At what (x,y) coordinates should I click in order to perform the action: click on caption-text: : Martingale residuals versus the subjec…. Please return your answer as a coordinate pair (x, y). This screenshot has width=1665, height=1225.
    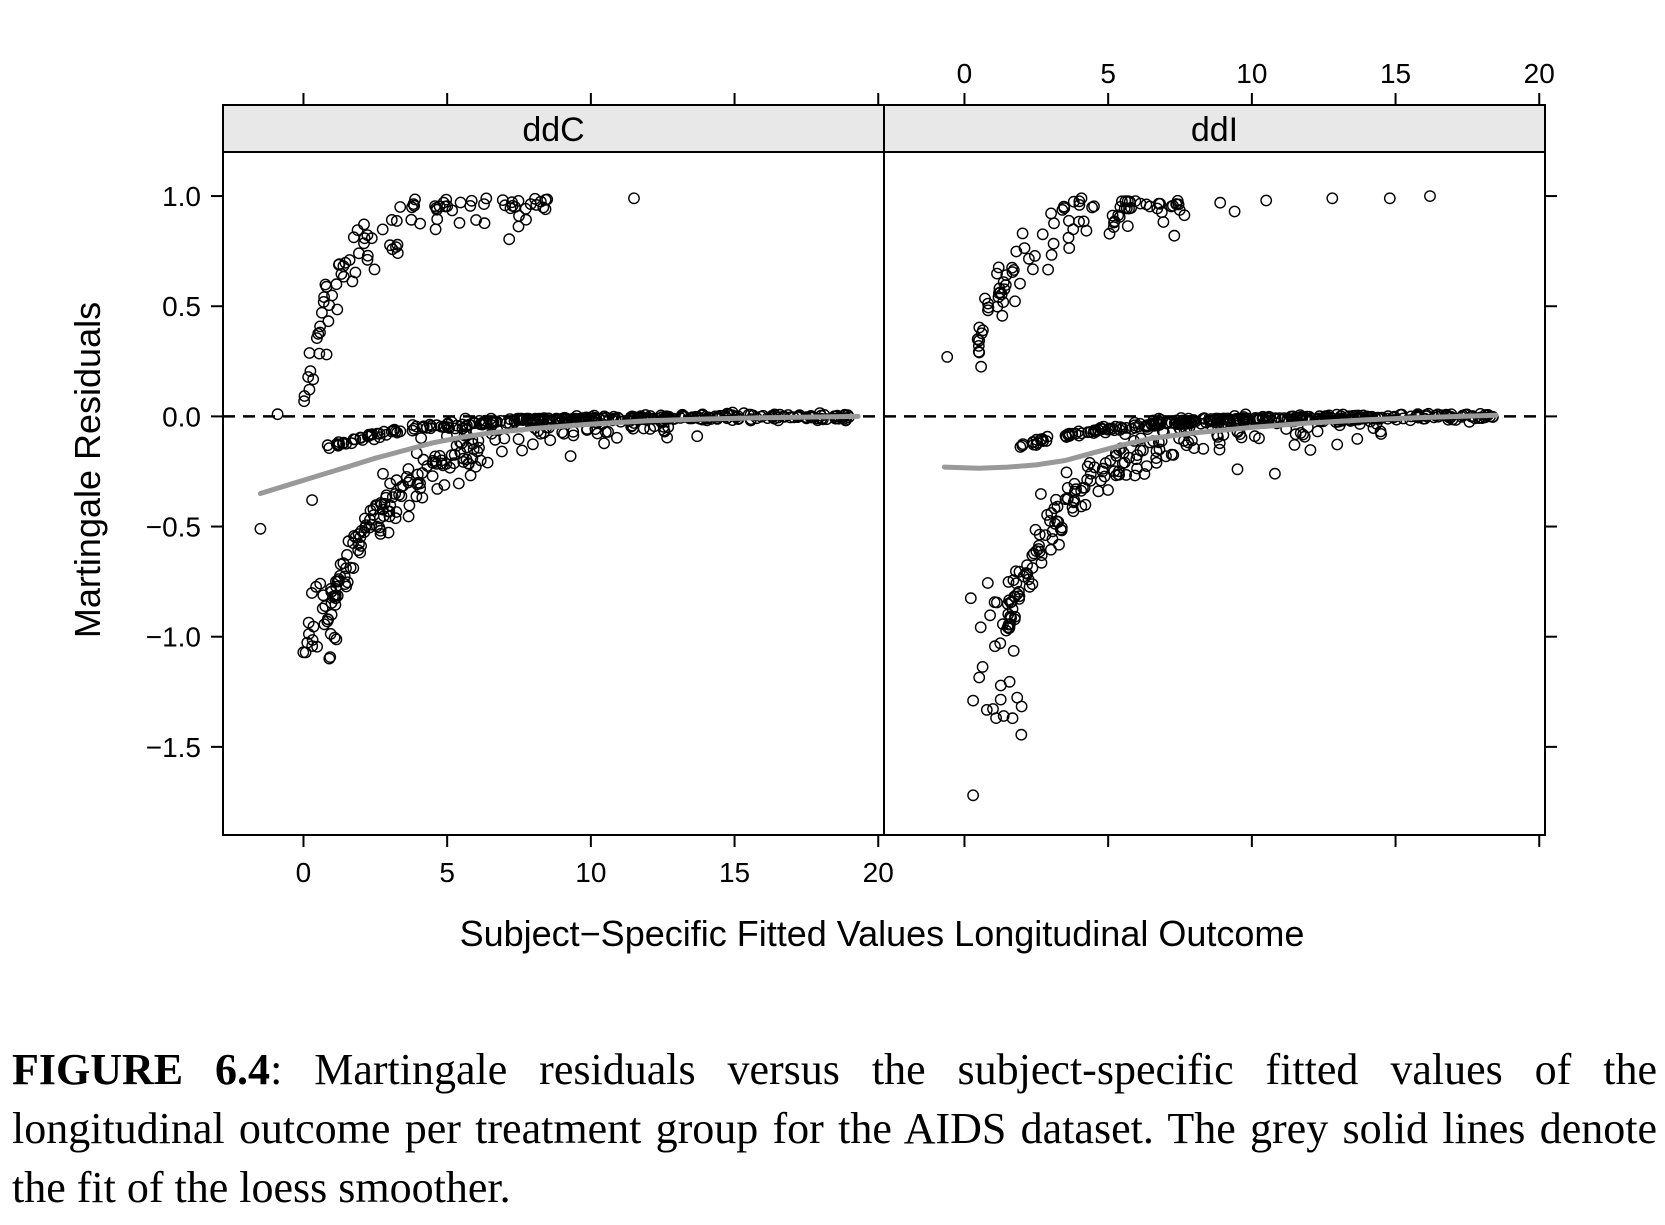
    Looking at the image, I should click on (835, 1128).